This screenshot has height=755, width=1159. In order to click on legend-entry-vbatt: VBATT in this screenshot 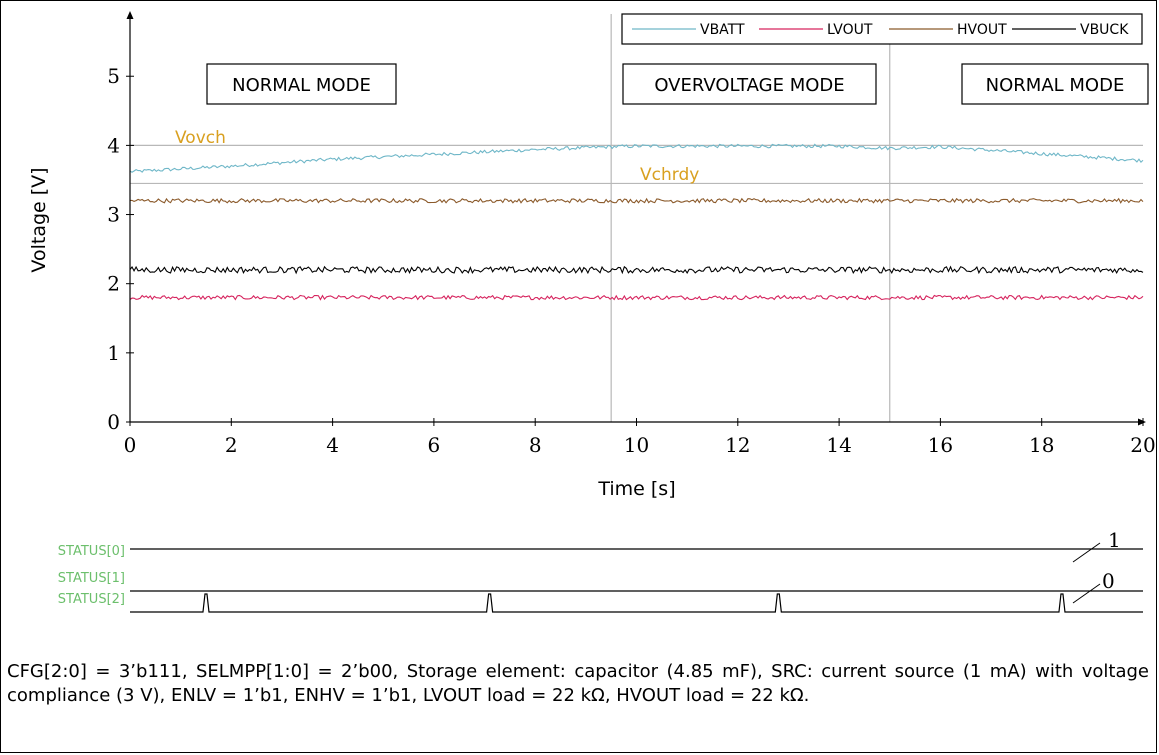, I will do `click(722, 30)`.